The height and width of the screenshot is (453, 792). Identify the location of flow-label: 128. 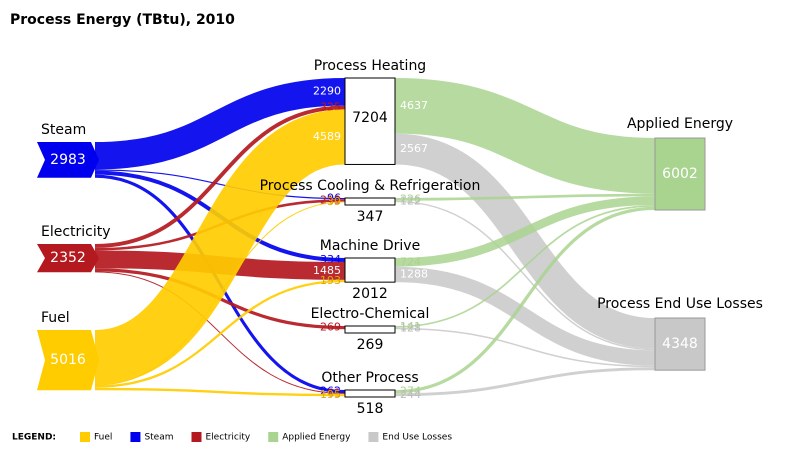
(410, 327).